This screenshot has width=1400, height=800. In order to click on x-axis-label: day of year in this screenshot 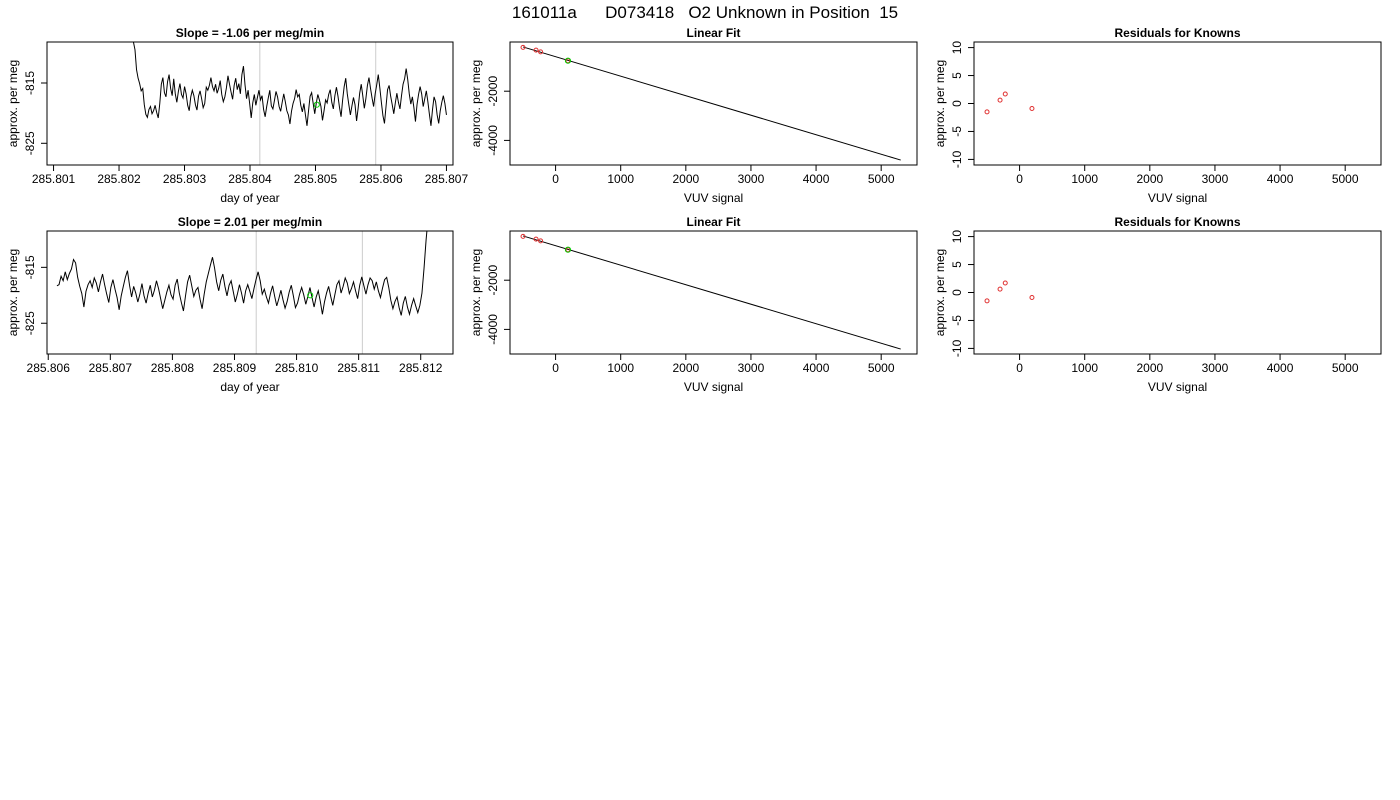, I will do `click(249, 387)`.